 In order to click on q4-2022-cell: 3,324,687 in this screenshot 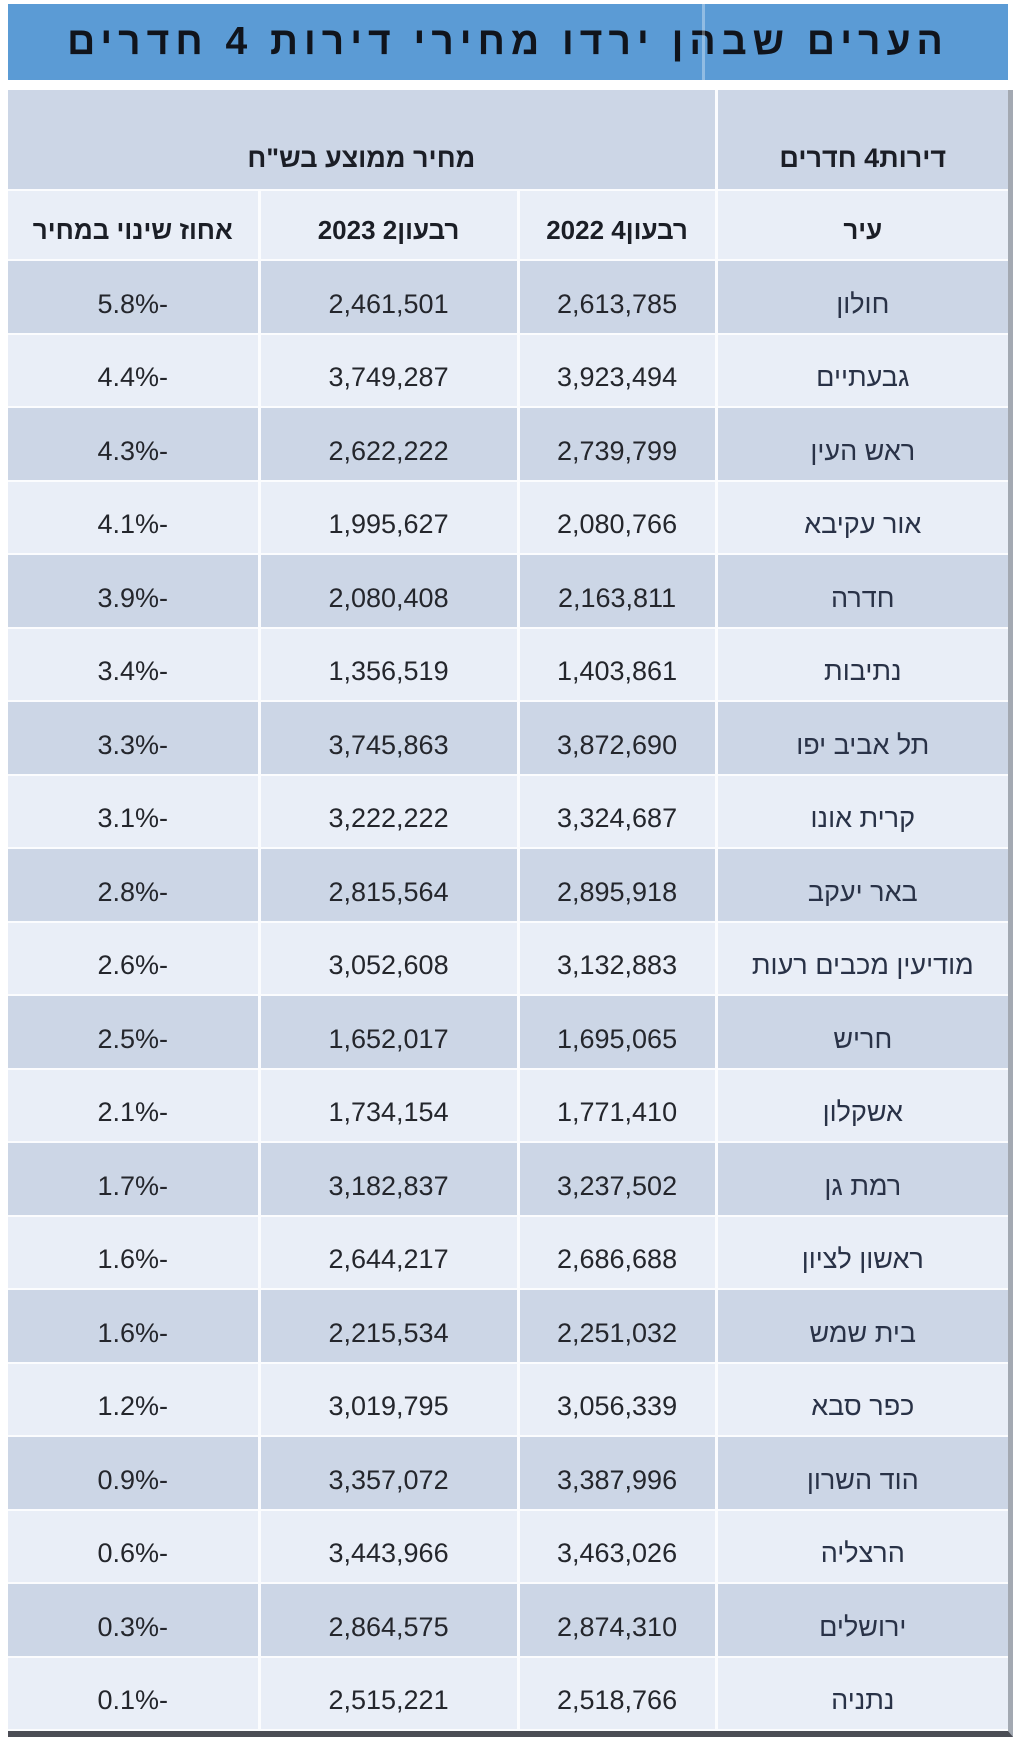, I will do `click(618, 811)`.